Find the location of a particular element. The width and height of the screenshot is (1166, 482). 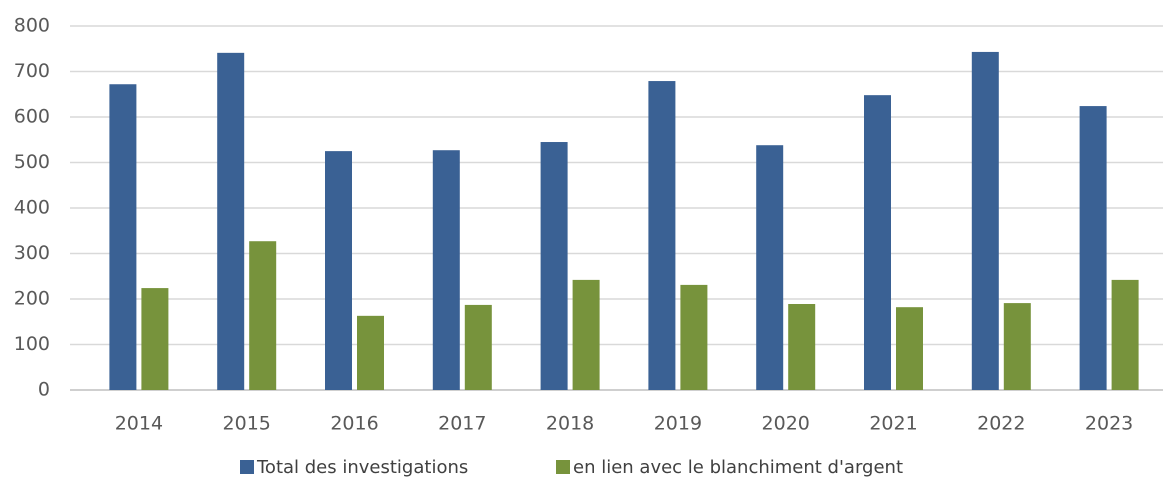

y-tick-label: 700 is located at coordinates (32, 71).